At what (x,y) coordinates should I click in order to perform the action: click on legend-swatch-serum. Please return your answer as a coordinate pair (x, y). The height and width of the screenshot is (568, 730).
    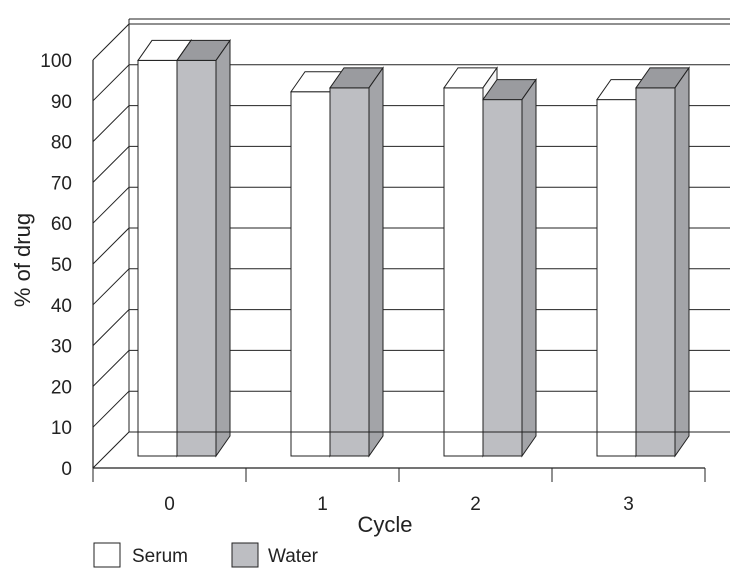
    Looking at the image, I should click on (107, 555).